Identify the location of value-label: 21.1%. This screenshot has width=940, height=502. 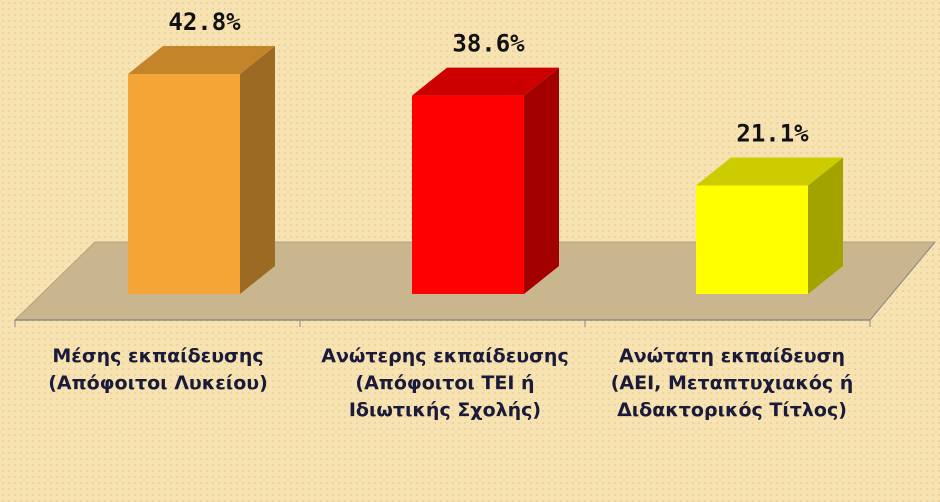
(772, 134).